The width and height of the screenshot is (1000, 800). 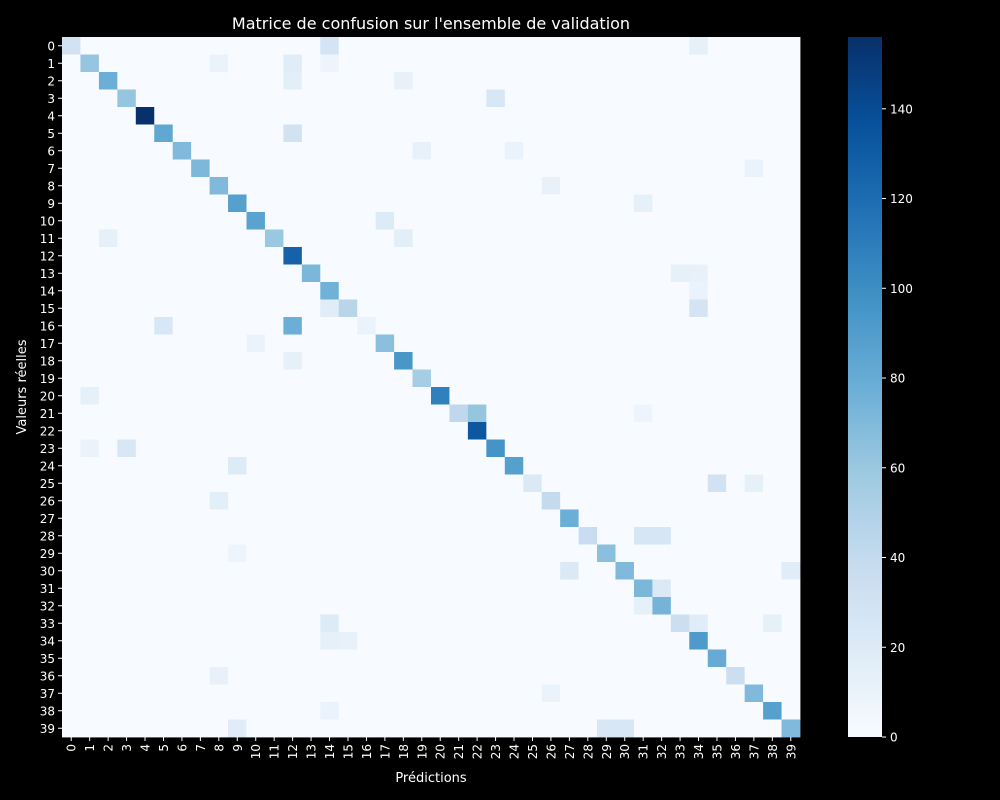 I want to click on x-tick-label: 25, so click(x=533, y=751).